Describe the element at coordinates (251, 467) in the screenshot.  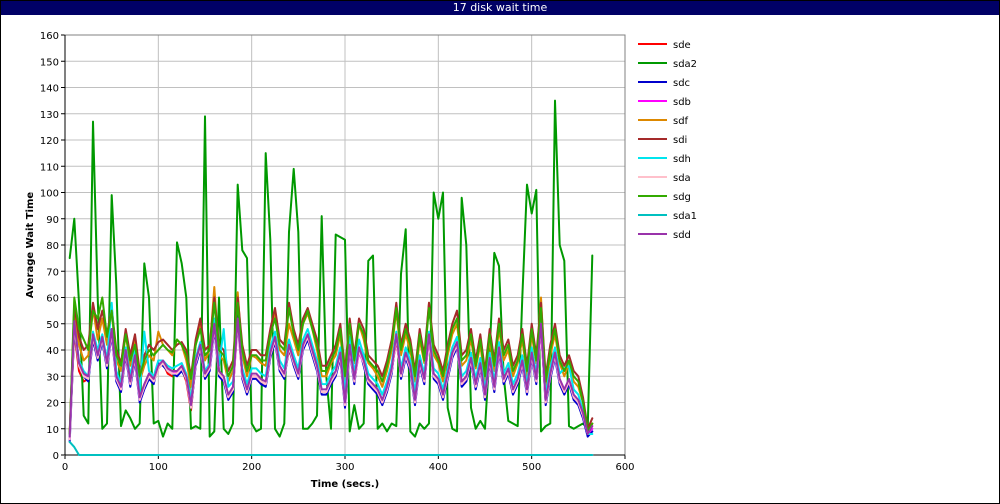
I see `x-tick-label: 200` at that location.